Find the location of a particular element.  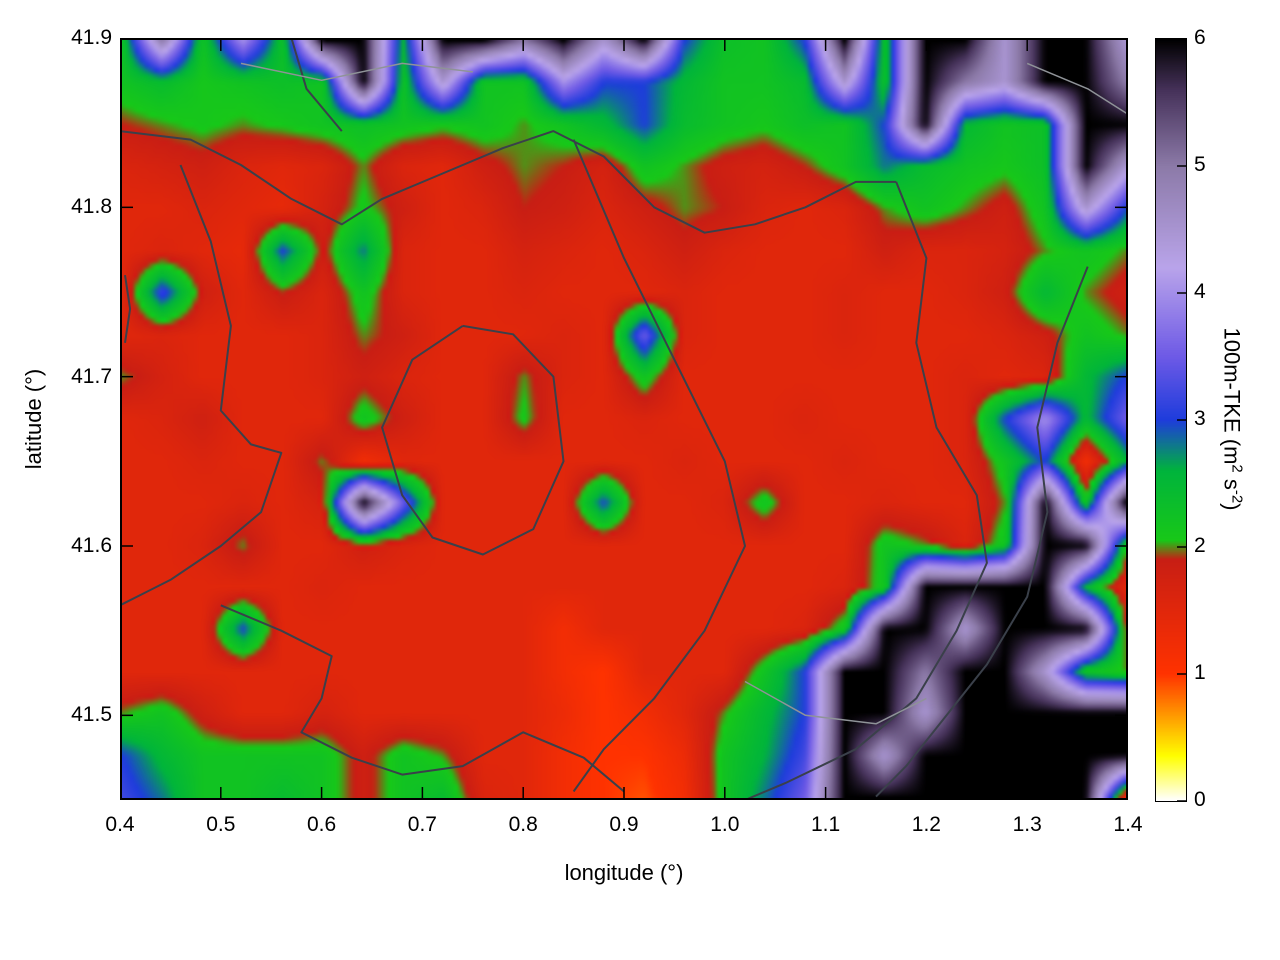

x-tick-label: 0.6 is located at coordinates (321, 824).